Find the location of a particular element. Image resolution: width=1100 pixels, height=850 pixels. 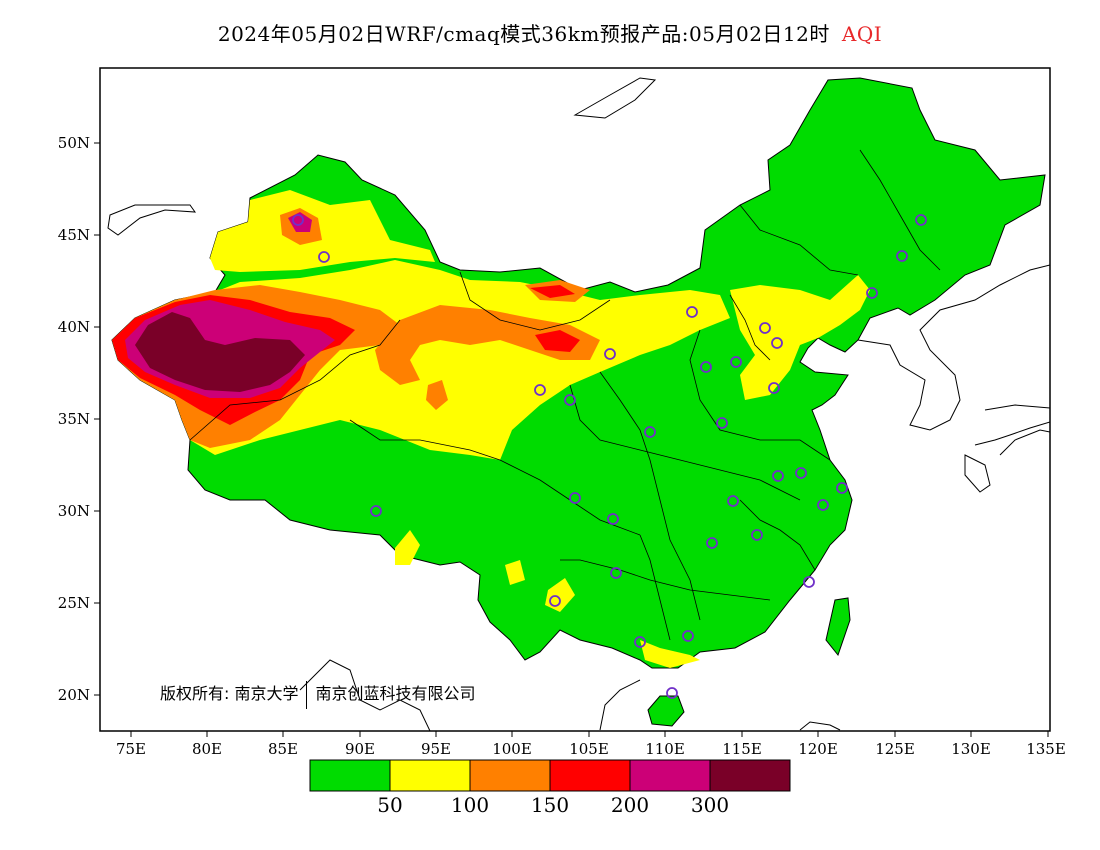

lat-tick-labels: 50N 45N 40N 35N 30N 25N 20N is located at coordinates (74, 419).